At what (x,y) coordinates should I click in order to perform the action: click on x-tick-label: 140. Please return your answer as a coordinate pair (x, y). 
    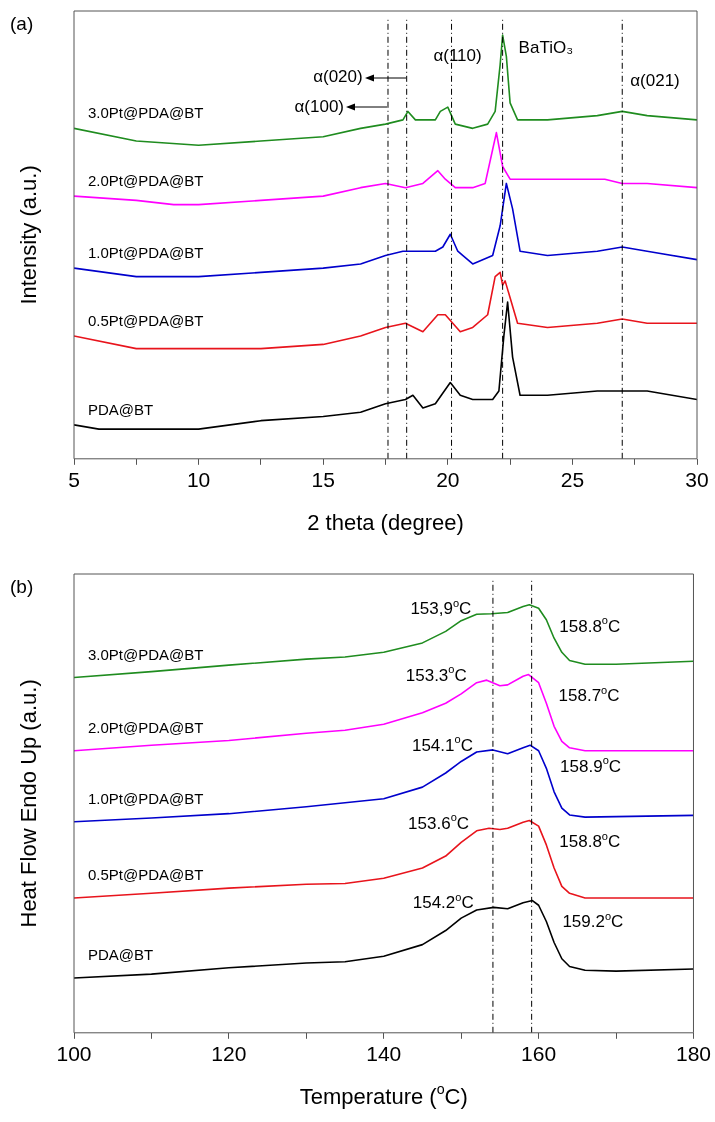
    Looking at the image, I should click on (384, 1054).